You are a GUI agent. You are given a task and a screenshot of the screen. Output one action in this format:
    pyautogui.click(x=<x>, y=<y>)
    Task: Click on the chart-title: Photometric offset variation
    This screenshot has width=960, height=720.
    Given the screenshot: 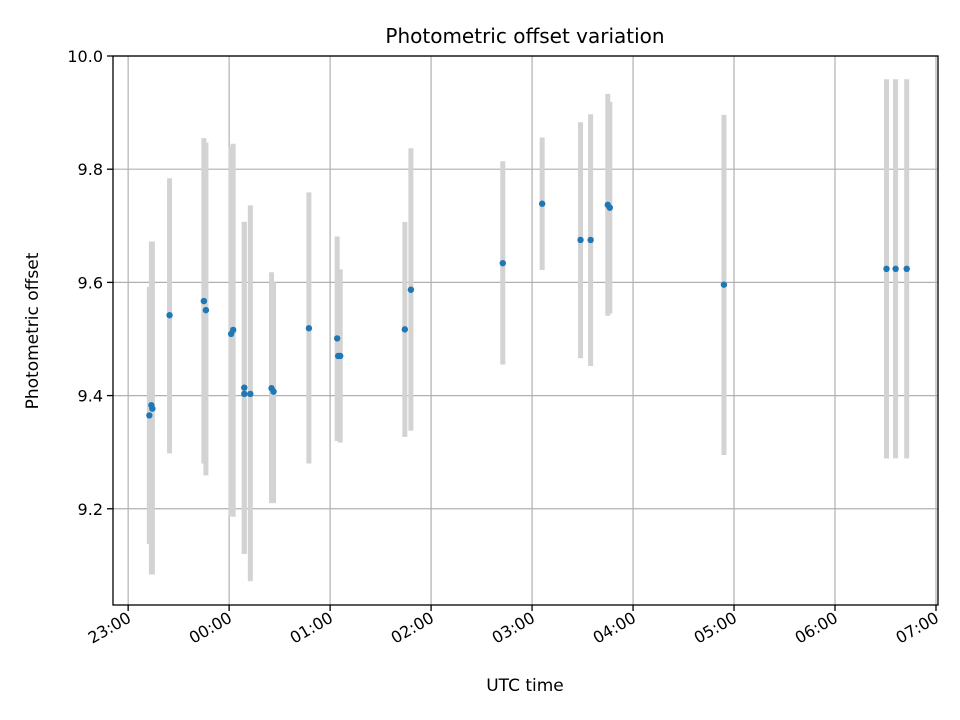 What is the action you would take?
    pyautogui.click(x=524, y=36)
    